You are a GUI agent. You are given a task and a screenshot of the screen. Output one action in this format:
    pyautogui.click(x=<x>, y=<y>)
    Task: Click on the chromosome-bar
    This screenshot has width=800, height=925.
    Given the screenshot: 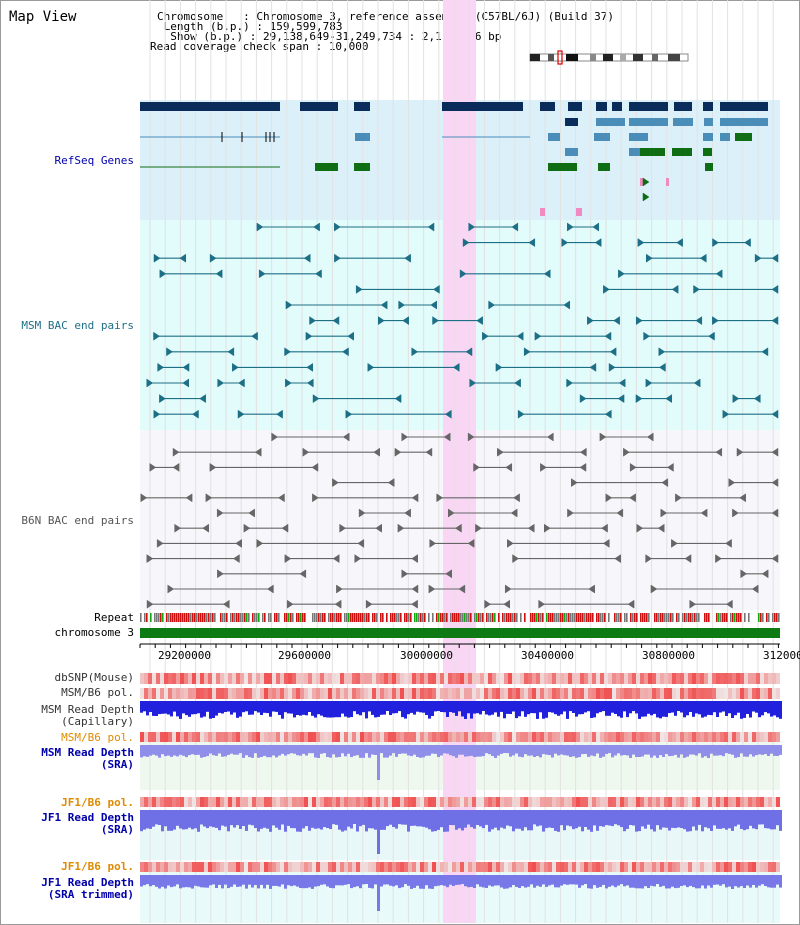 What is the action you would take?
    pyautogui.click(x=460, y=633)
    